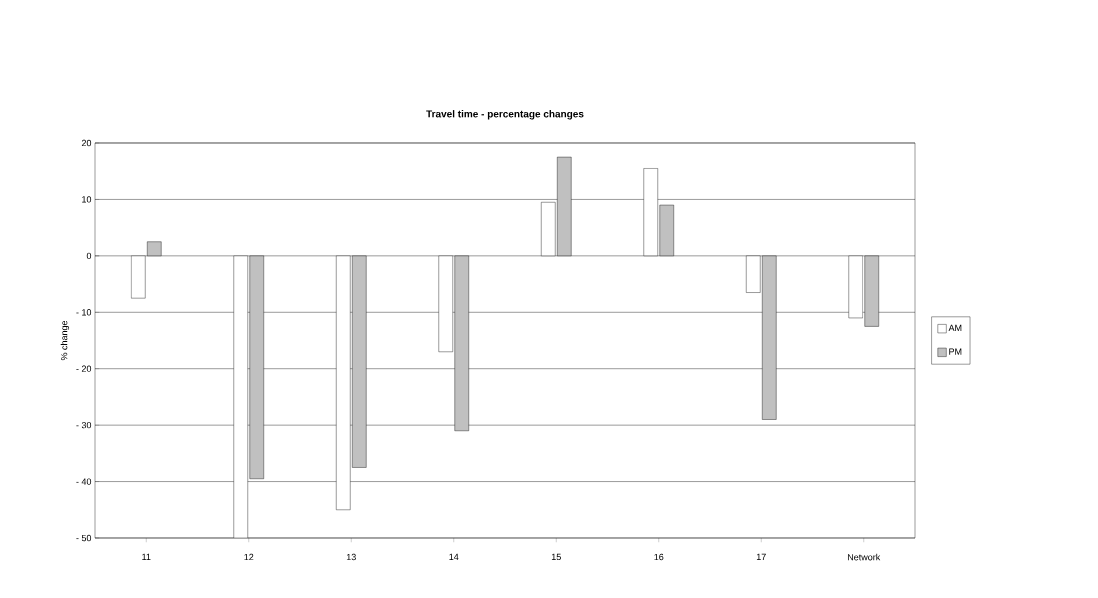  Describe the element at coordinates (955, 351) in the screenshot. I see `legend-label: PM` at that location.